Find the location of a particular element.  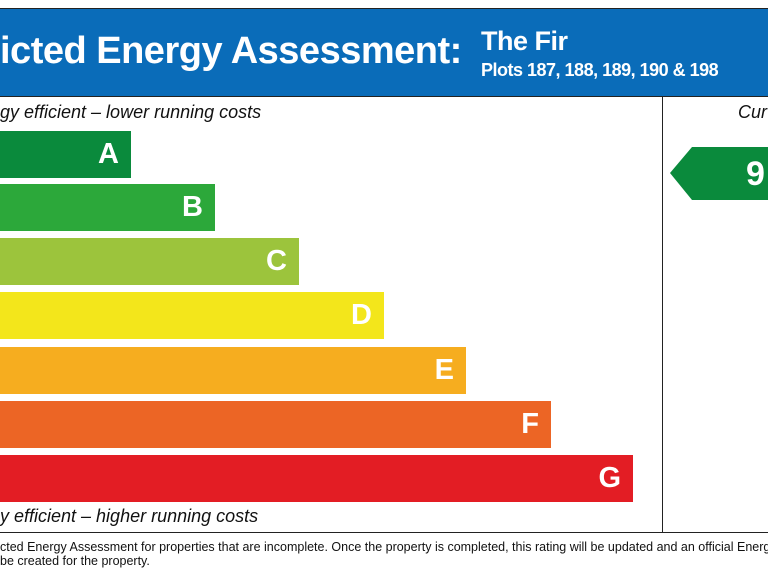

band-bar: A is located at coordinates (65, 154).